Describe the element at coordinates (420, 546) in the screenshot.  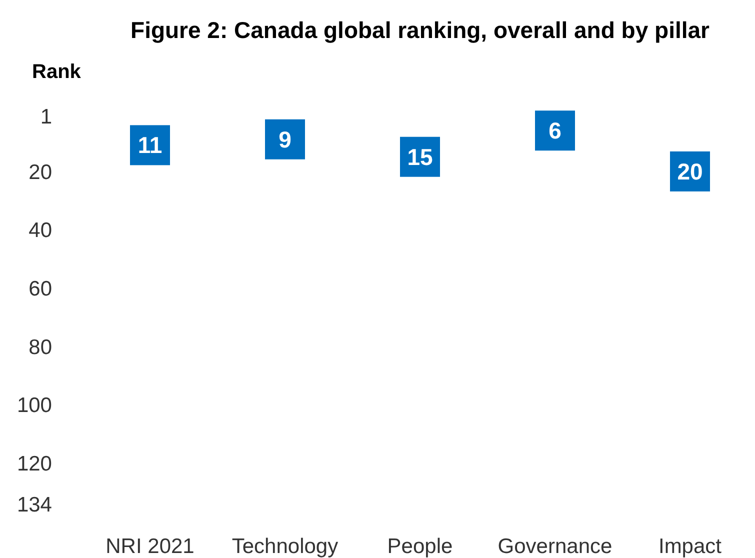
I see `x-tick-label: People` at that location.